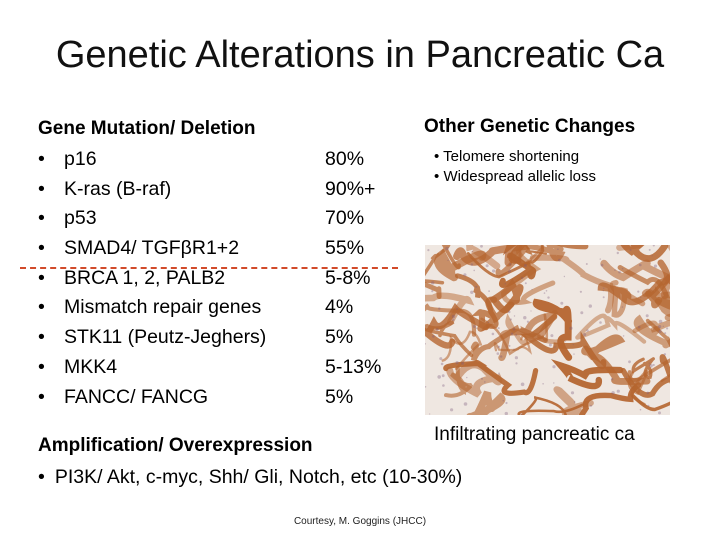 The height and width of the screenshot is (540, 720). Describe the element at coordinates (515, 157) in the screenshot. I see `other-change-item: • Telomere shortening` at that location.